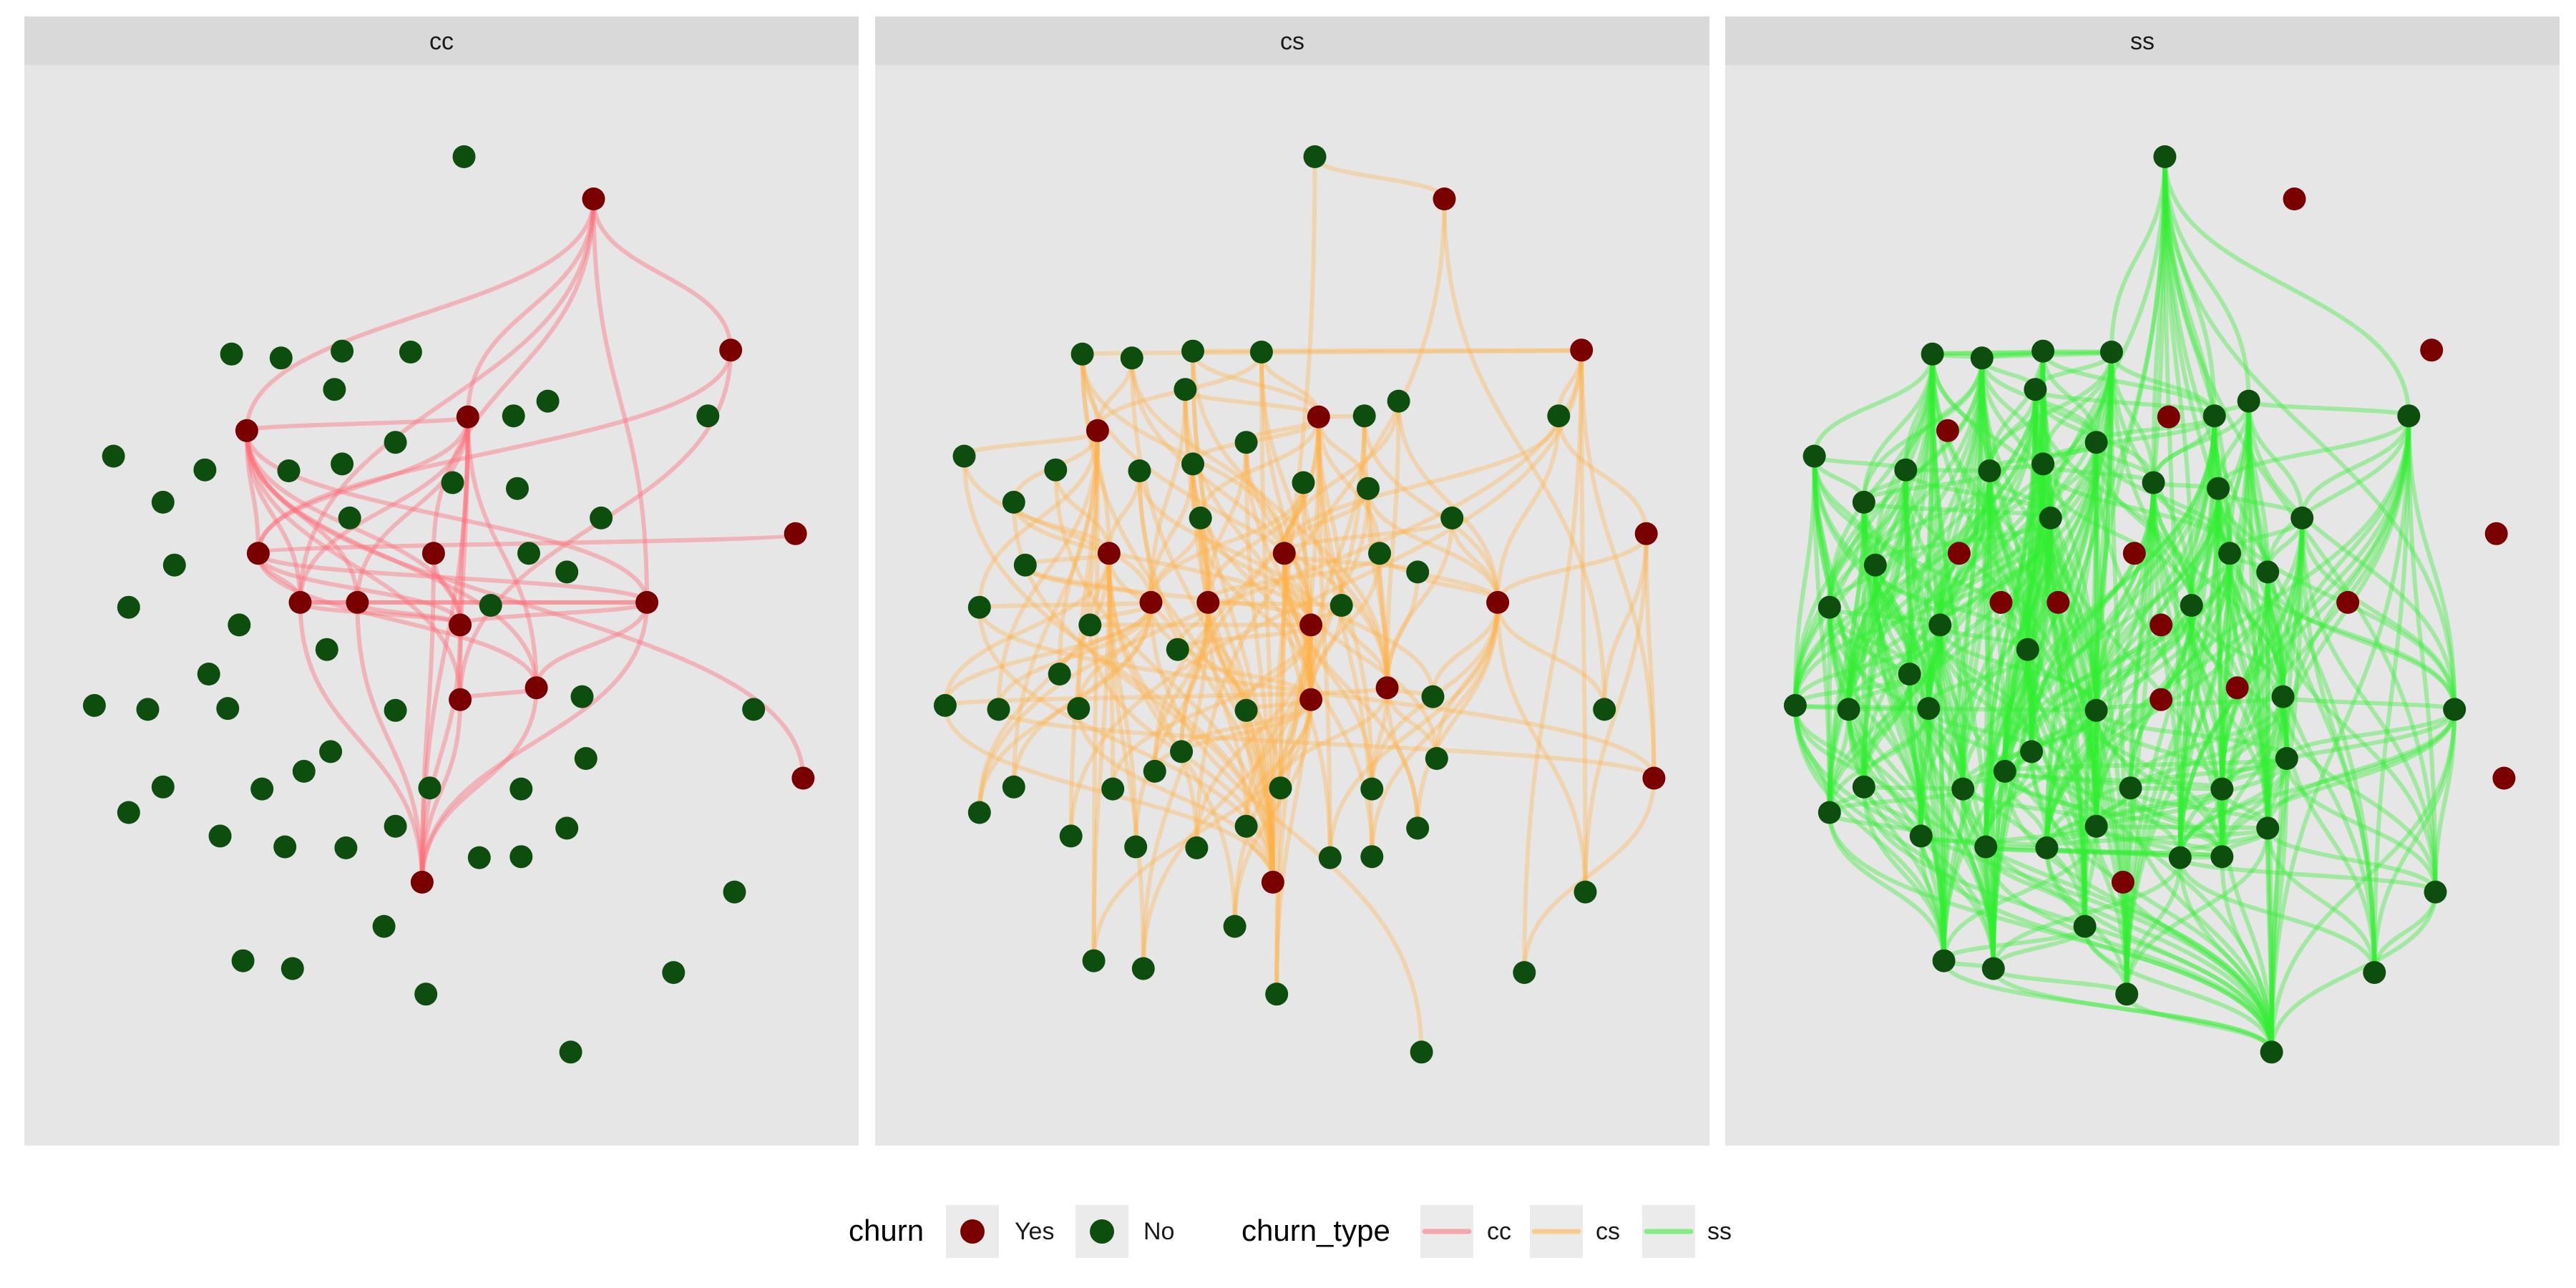 This screenshot has width=2576, height=1288. Describe the element at coordinates (1102, 1231) in the screenshot. I see `legend-key-churn-no` at that location.